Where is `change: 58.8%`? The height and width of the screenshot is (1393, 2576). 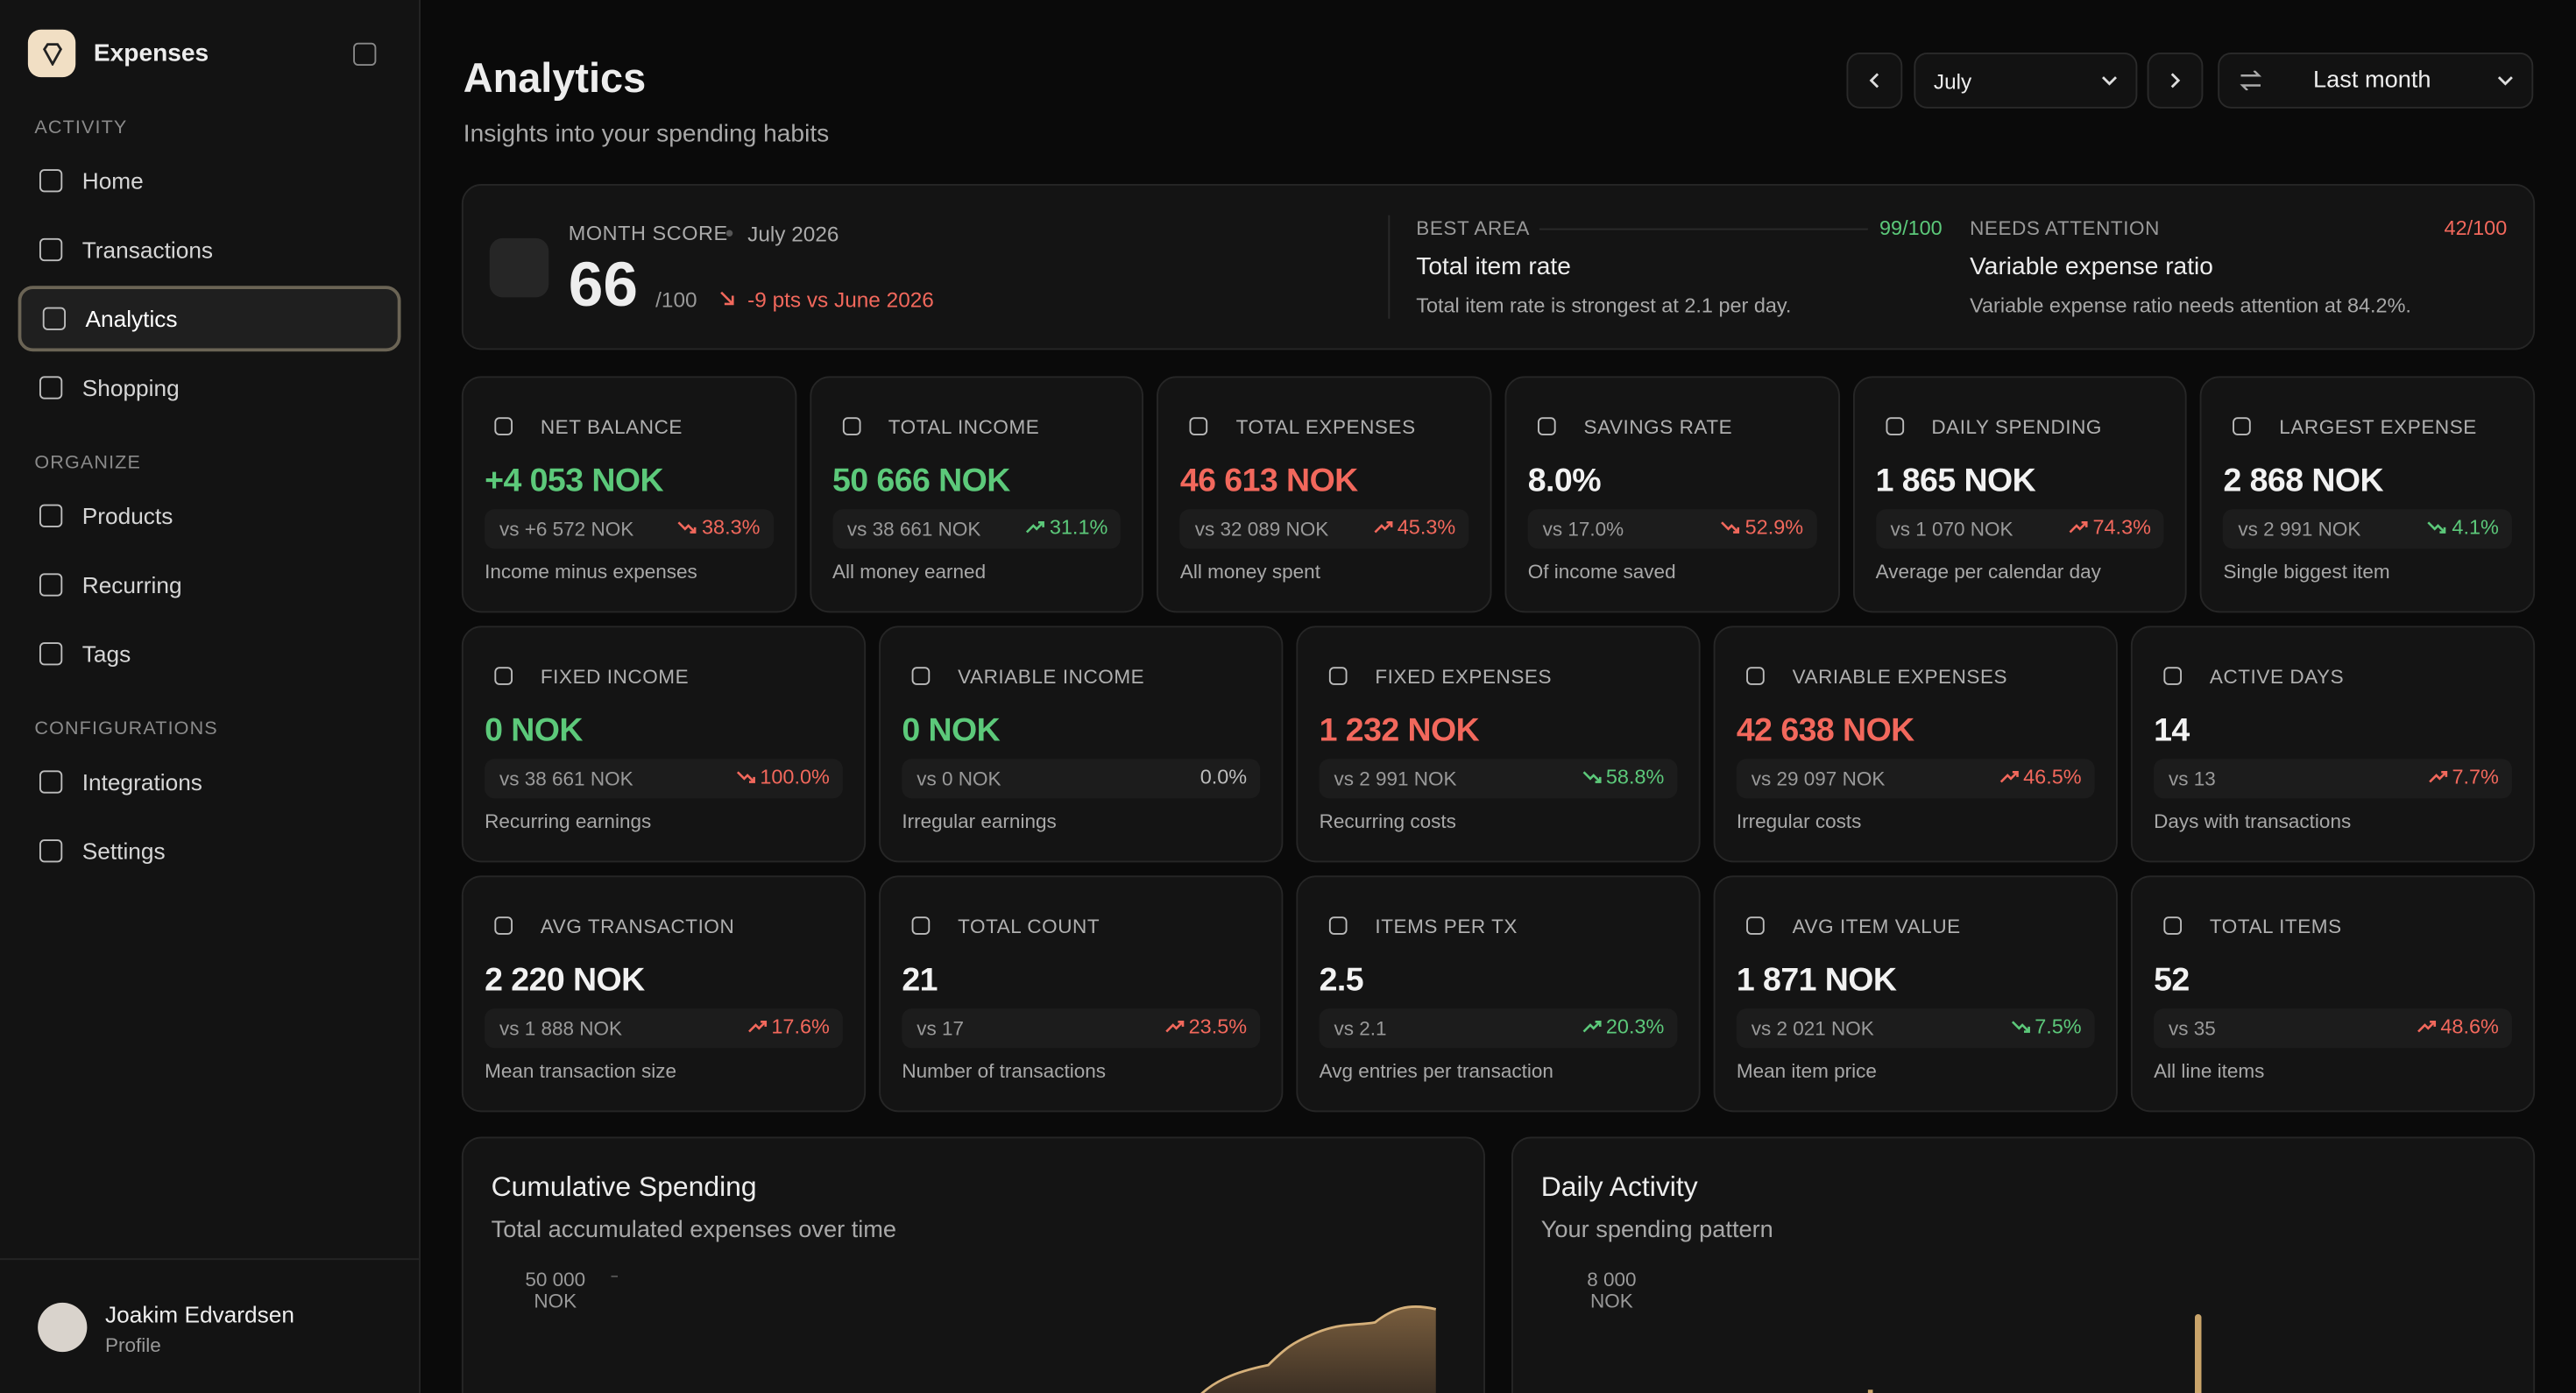 change: 58.8% is located at coordinates (1623, 777).